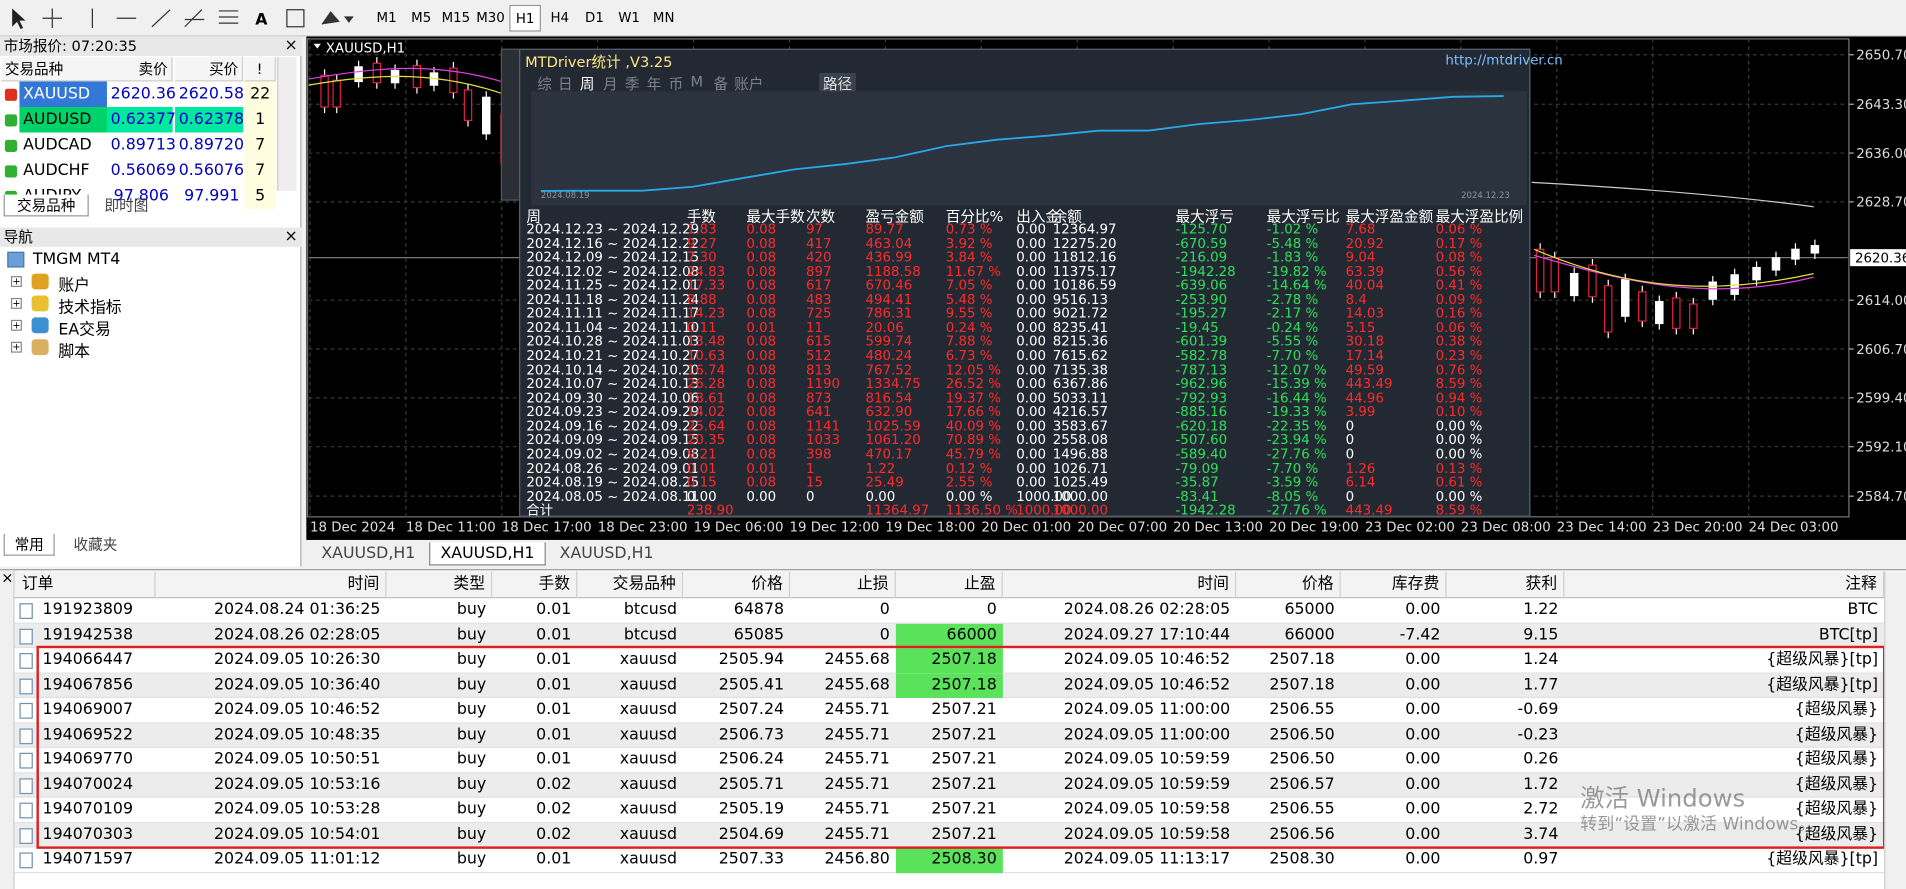 The width and height of the screenshot is (1906, 889). What do you see at coordinates (46, 205) in the screenshot?
I see `panel-tab: 交易品种` at bounding box center [46, 205].